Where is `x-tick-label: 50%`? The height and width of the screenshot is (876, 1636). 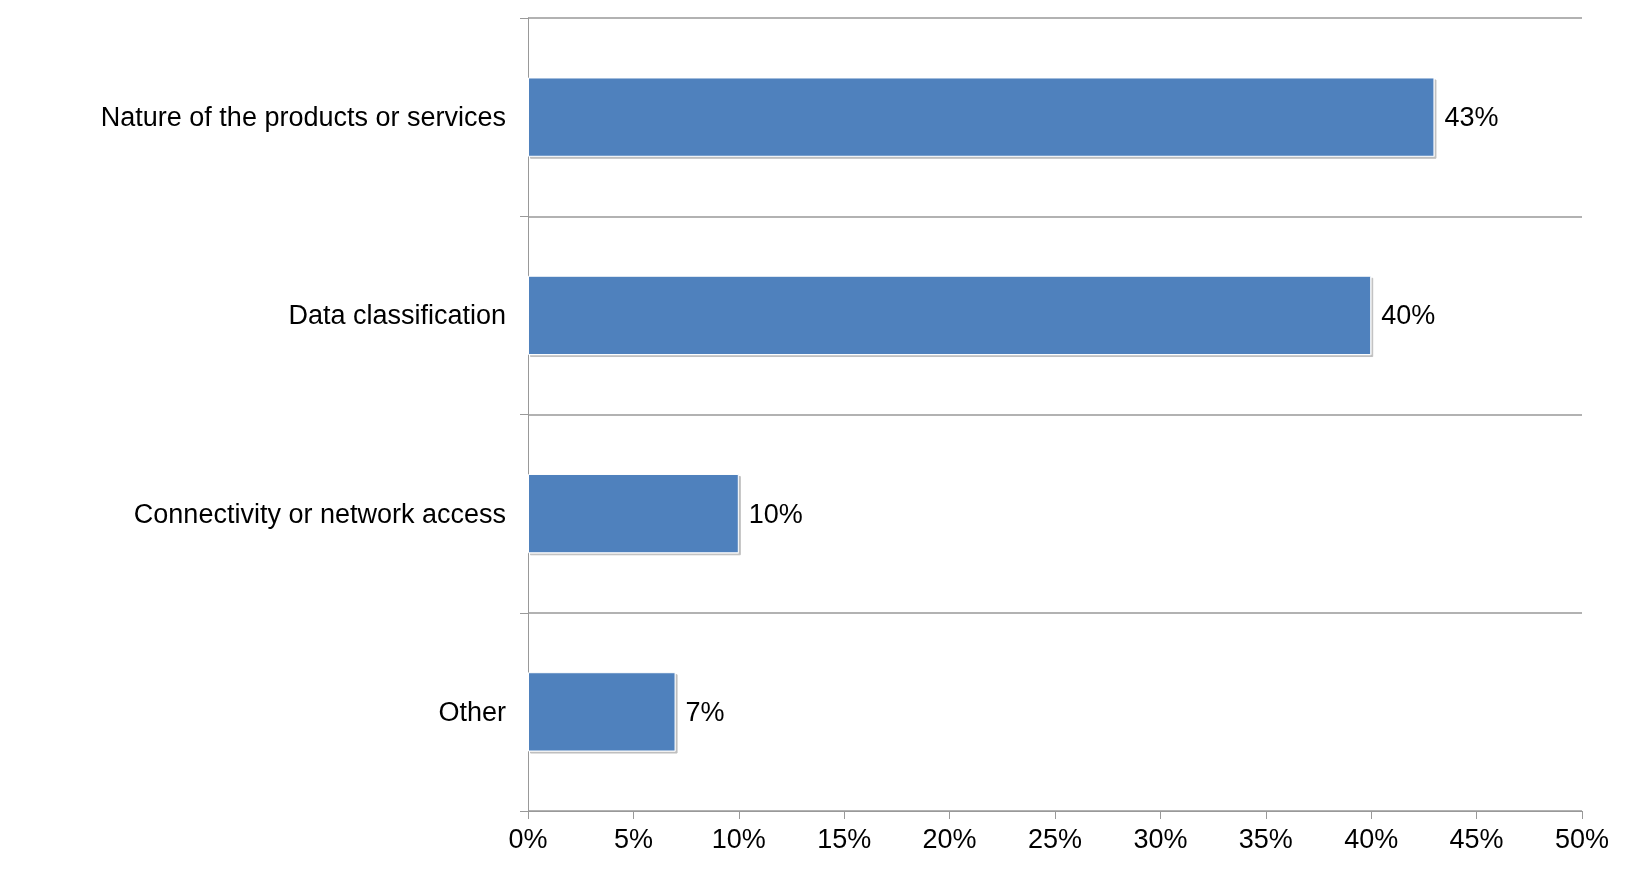 x-tick-label: 50% is located at coordinates (1582, 838).